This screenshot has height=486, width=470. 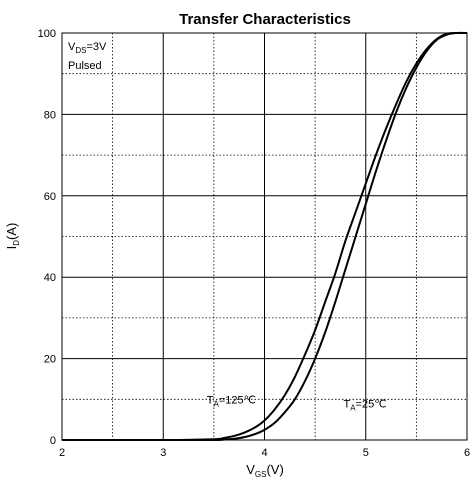 What do you see at coordinates (264, 453) in the screenshot?
I see `x-tick-label: 4` at bounding box center [264, 453].